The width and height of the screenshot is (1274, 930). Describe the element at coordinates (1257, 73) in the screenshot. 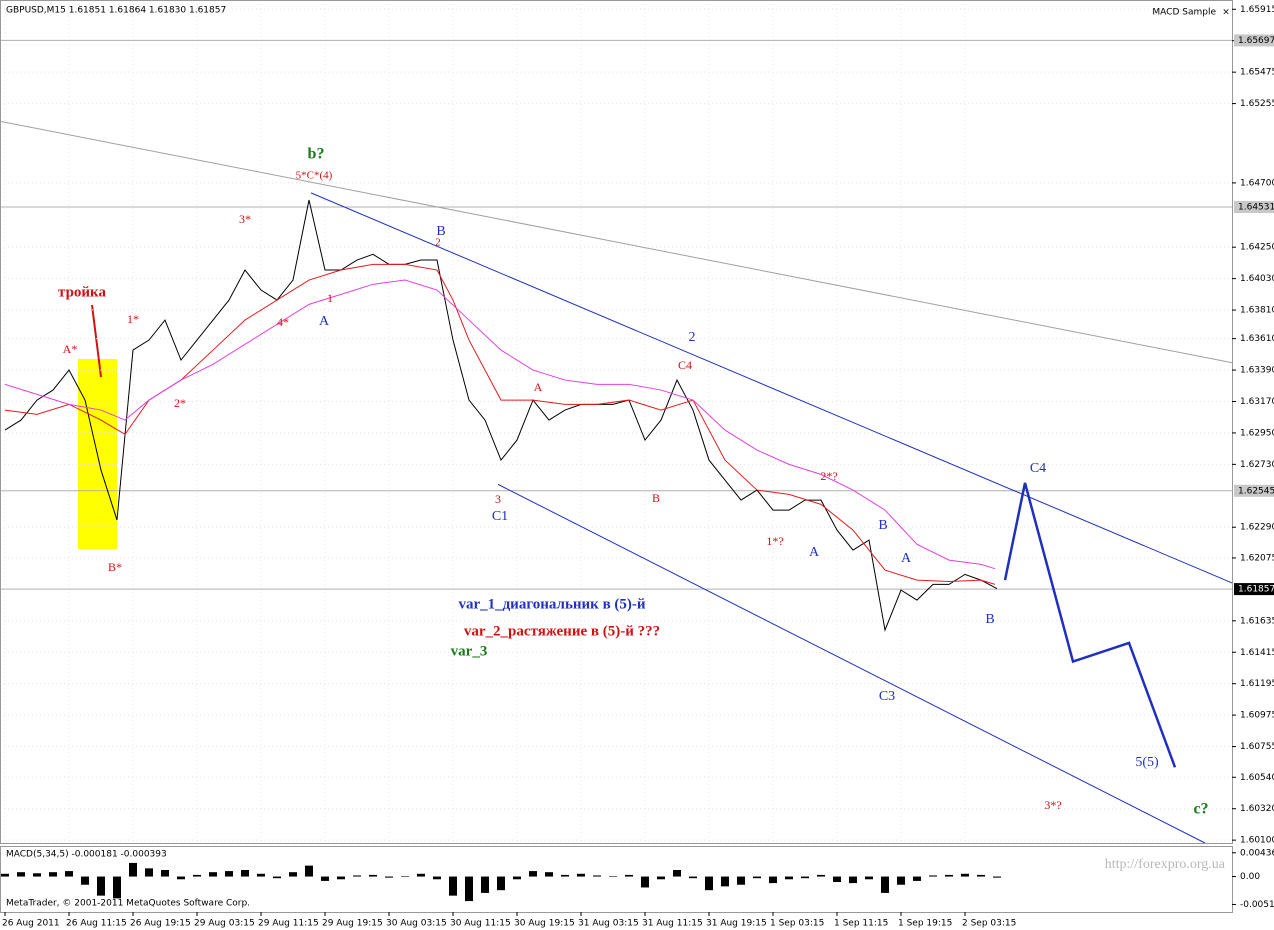

I see `y-tick-label: 1.65475` at that location.